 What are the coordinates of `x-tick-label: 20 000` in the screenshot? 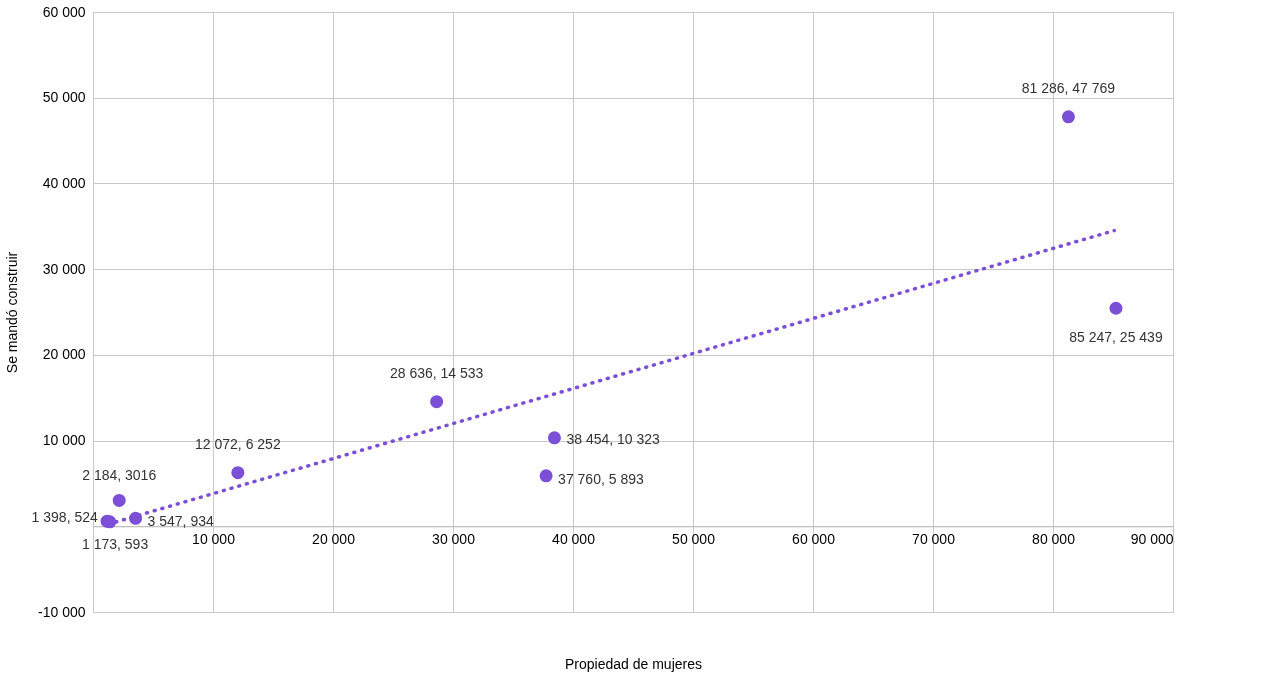 It's located at (334, 538).